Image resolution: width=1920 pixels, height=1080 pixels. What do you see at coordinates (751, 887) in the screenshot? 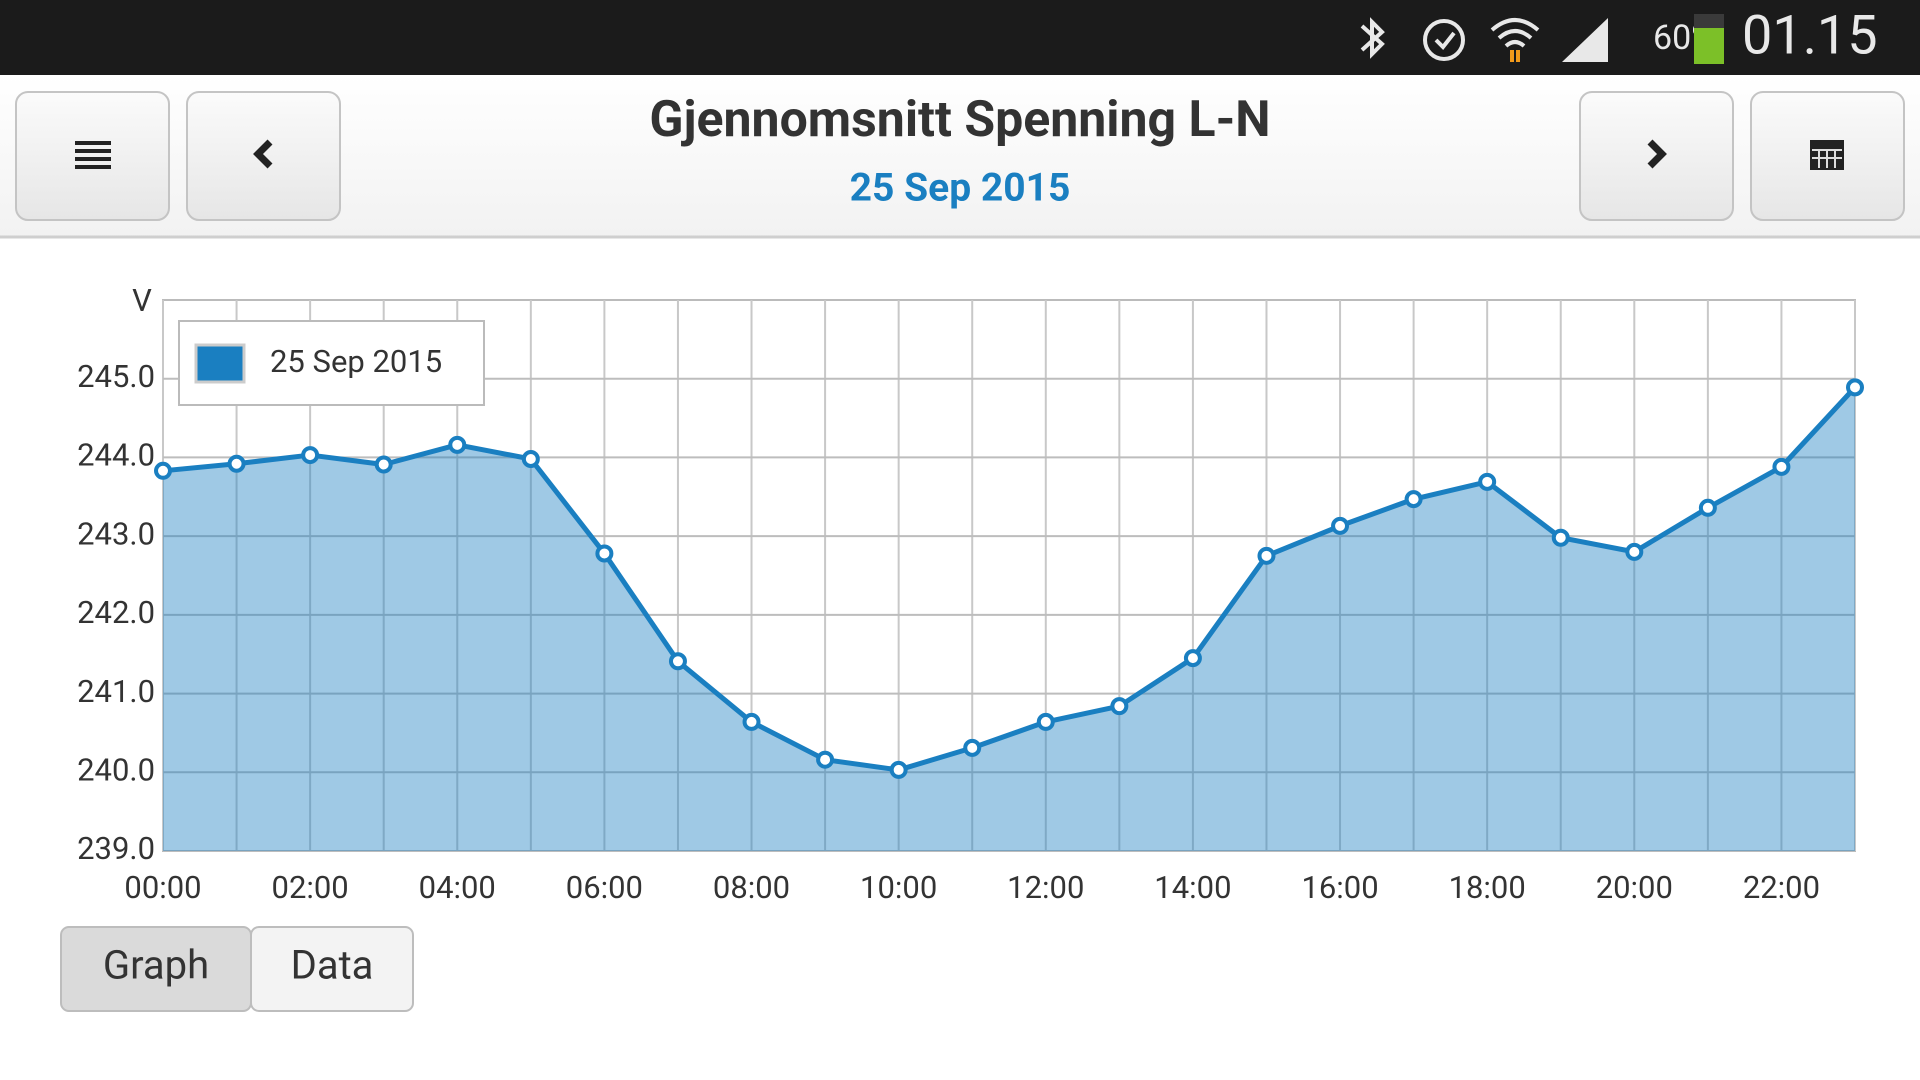
I see `x-tick-label: 08:00` at bounding box center [751, 887].